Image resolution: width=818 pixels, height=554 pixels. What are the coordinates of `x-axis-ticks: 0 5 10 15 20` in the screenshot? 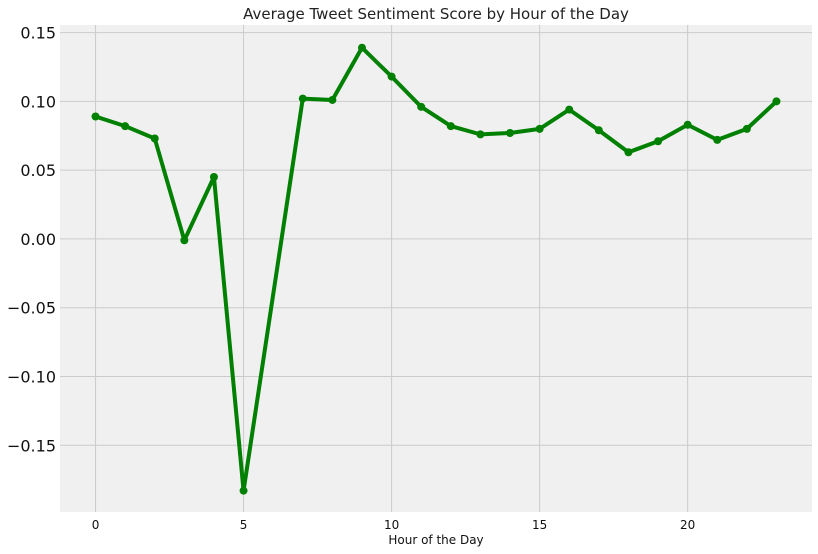 It's located at (394, 525).